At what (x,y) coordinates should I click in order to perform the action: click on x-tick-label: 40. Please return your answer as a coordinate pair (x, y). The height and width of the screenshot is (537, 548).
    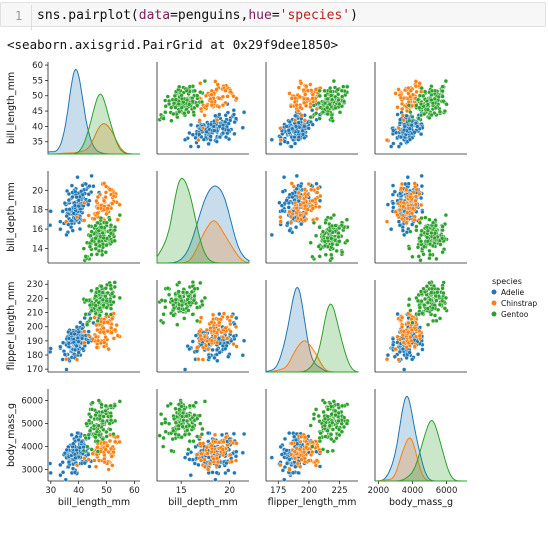
    Looking at the image, I should click on (78, 491).